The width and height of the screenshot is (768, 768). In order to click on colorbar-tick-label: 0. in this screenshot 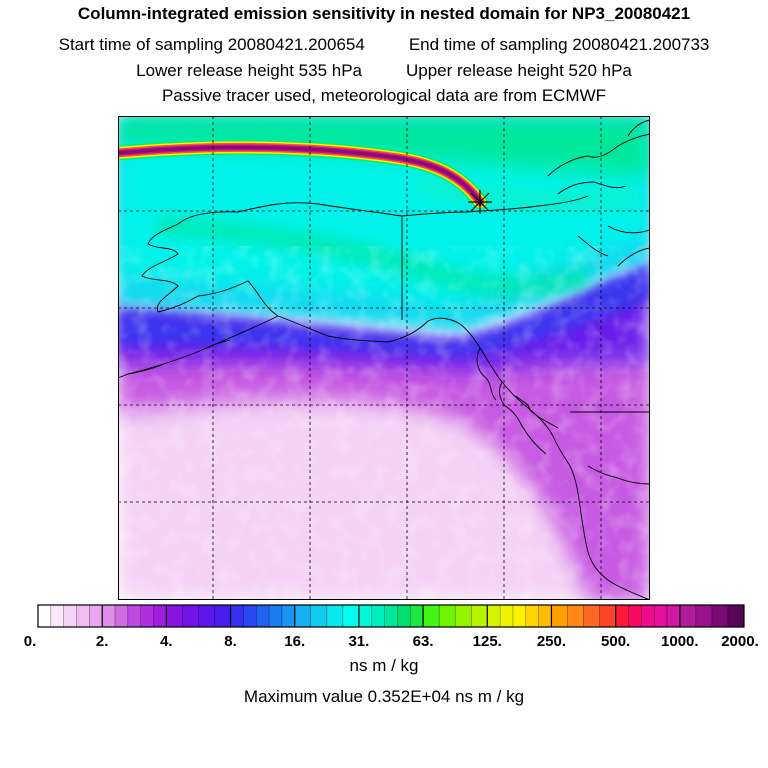, I will do `click(30, 641)`.